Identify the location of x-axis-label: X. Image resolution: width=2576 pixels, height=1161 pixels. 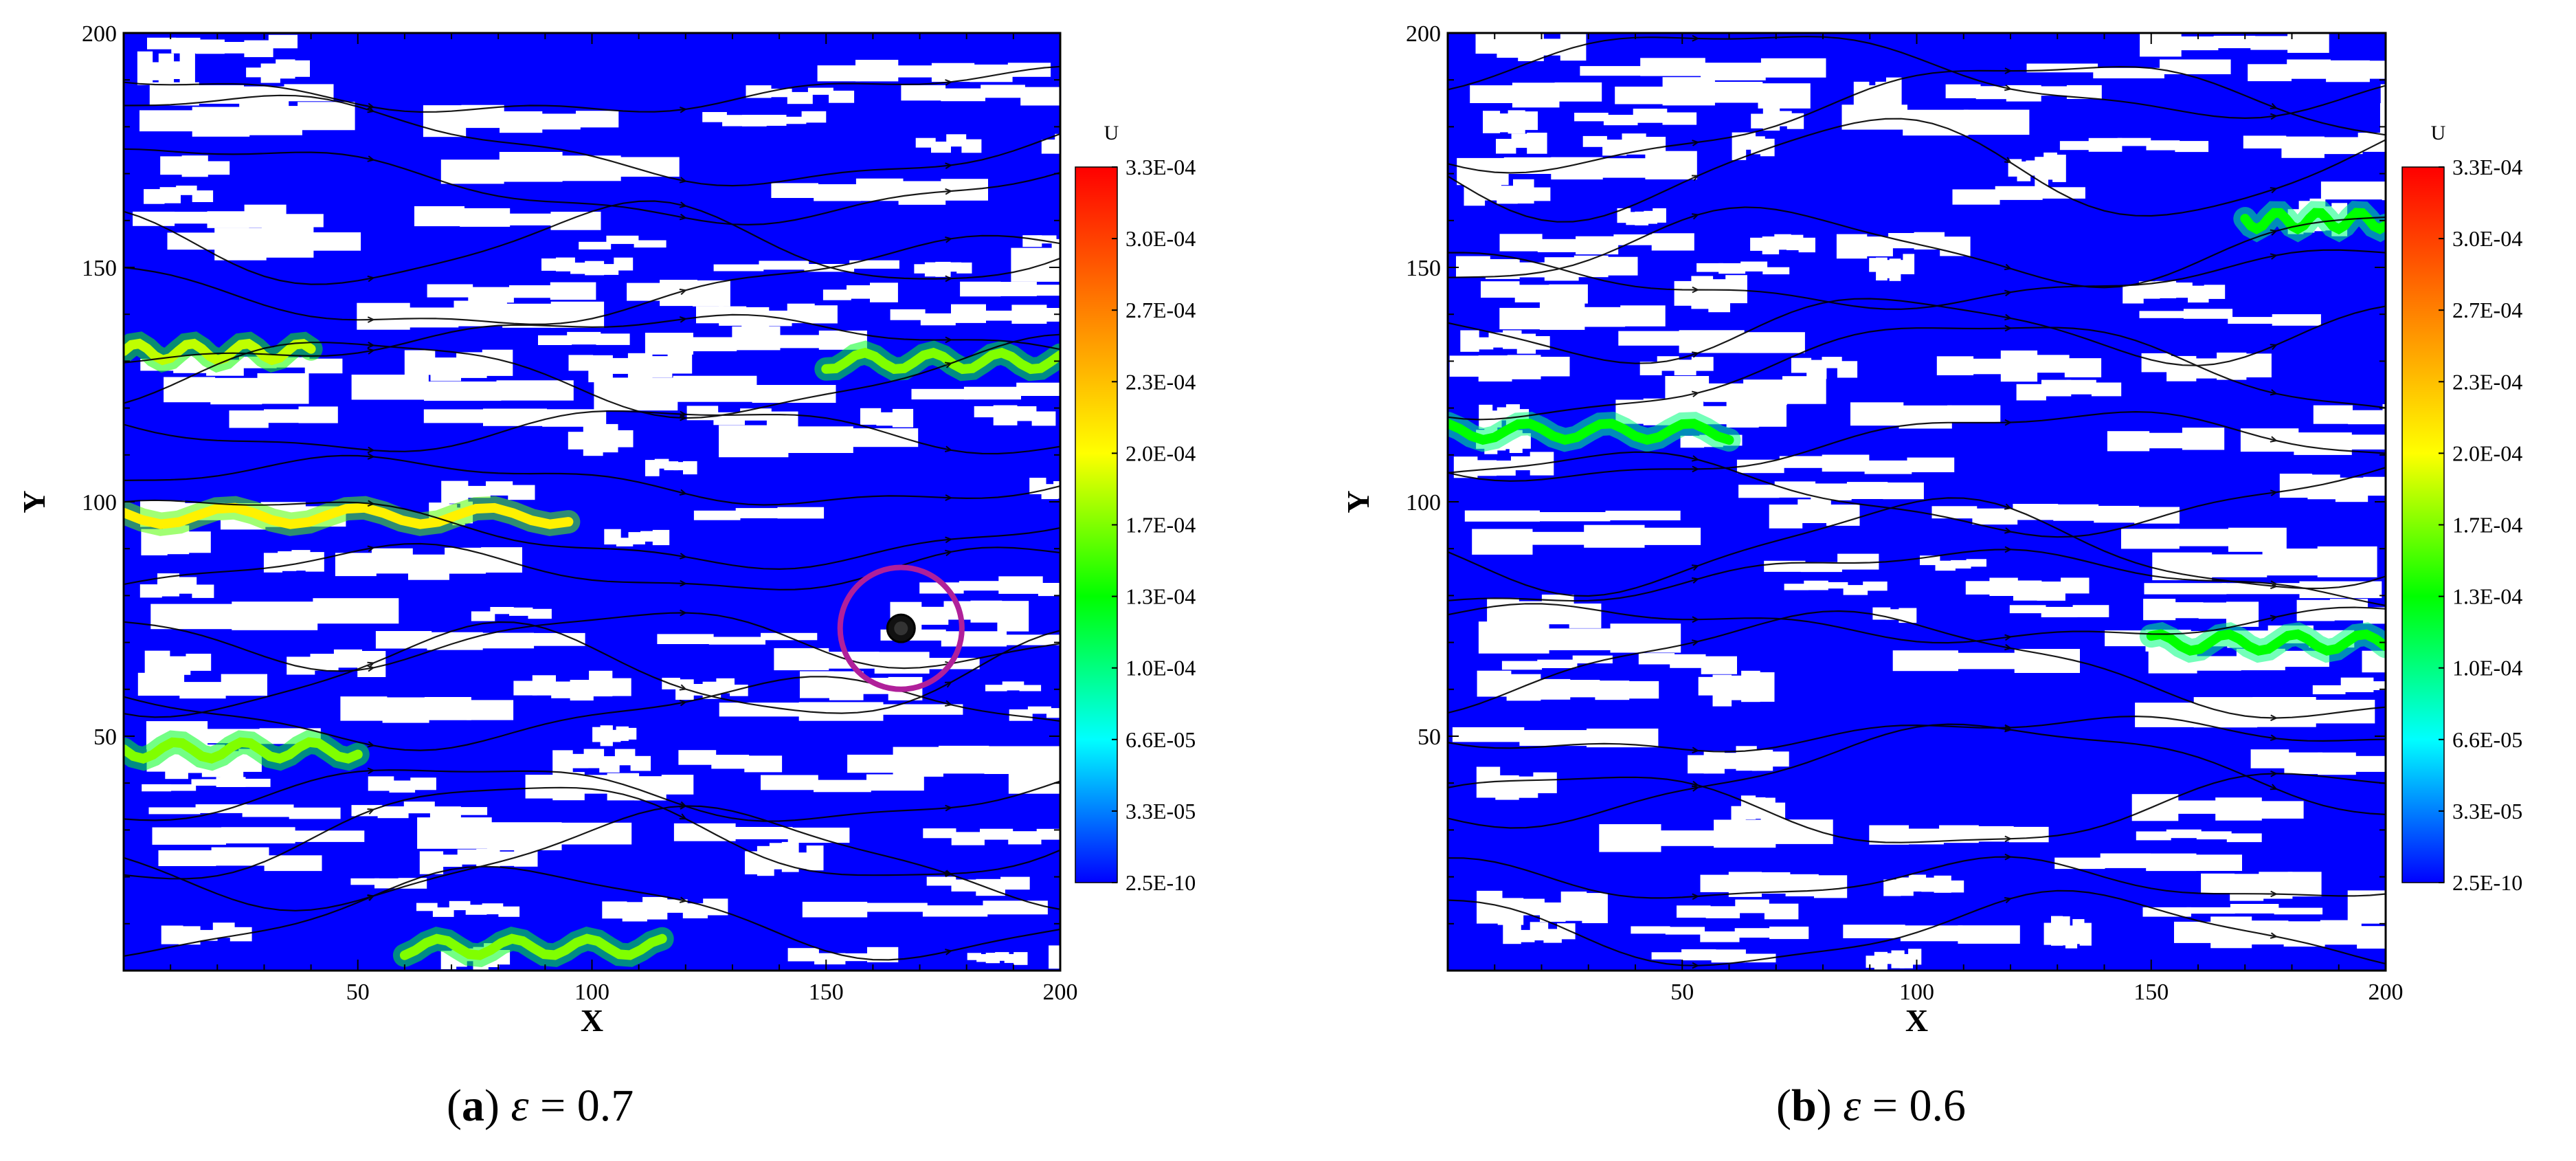
(1916, 1020).